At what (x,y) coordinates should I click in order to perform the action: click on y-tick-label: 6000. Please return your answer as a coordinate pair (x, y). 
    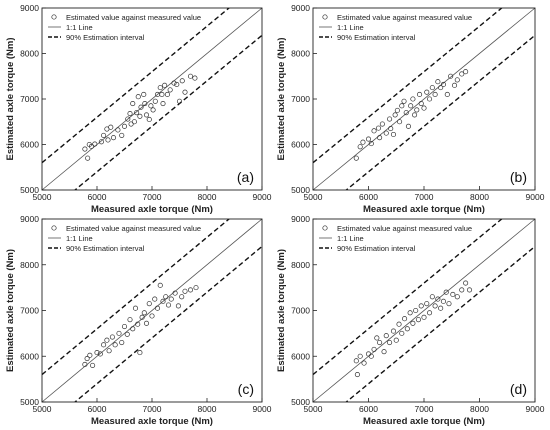
    Looking at the image, I should click on (29, 145).